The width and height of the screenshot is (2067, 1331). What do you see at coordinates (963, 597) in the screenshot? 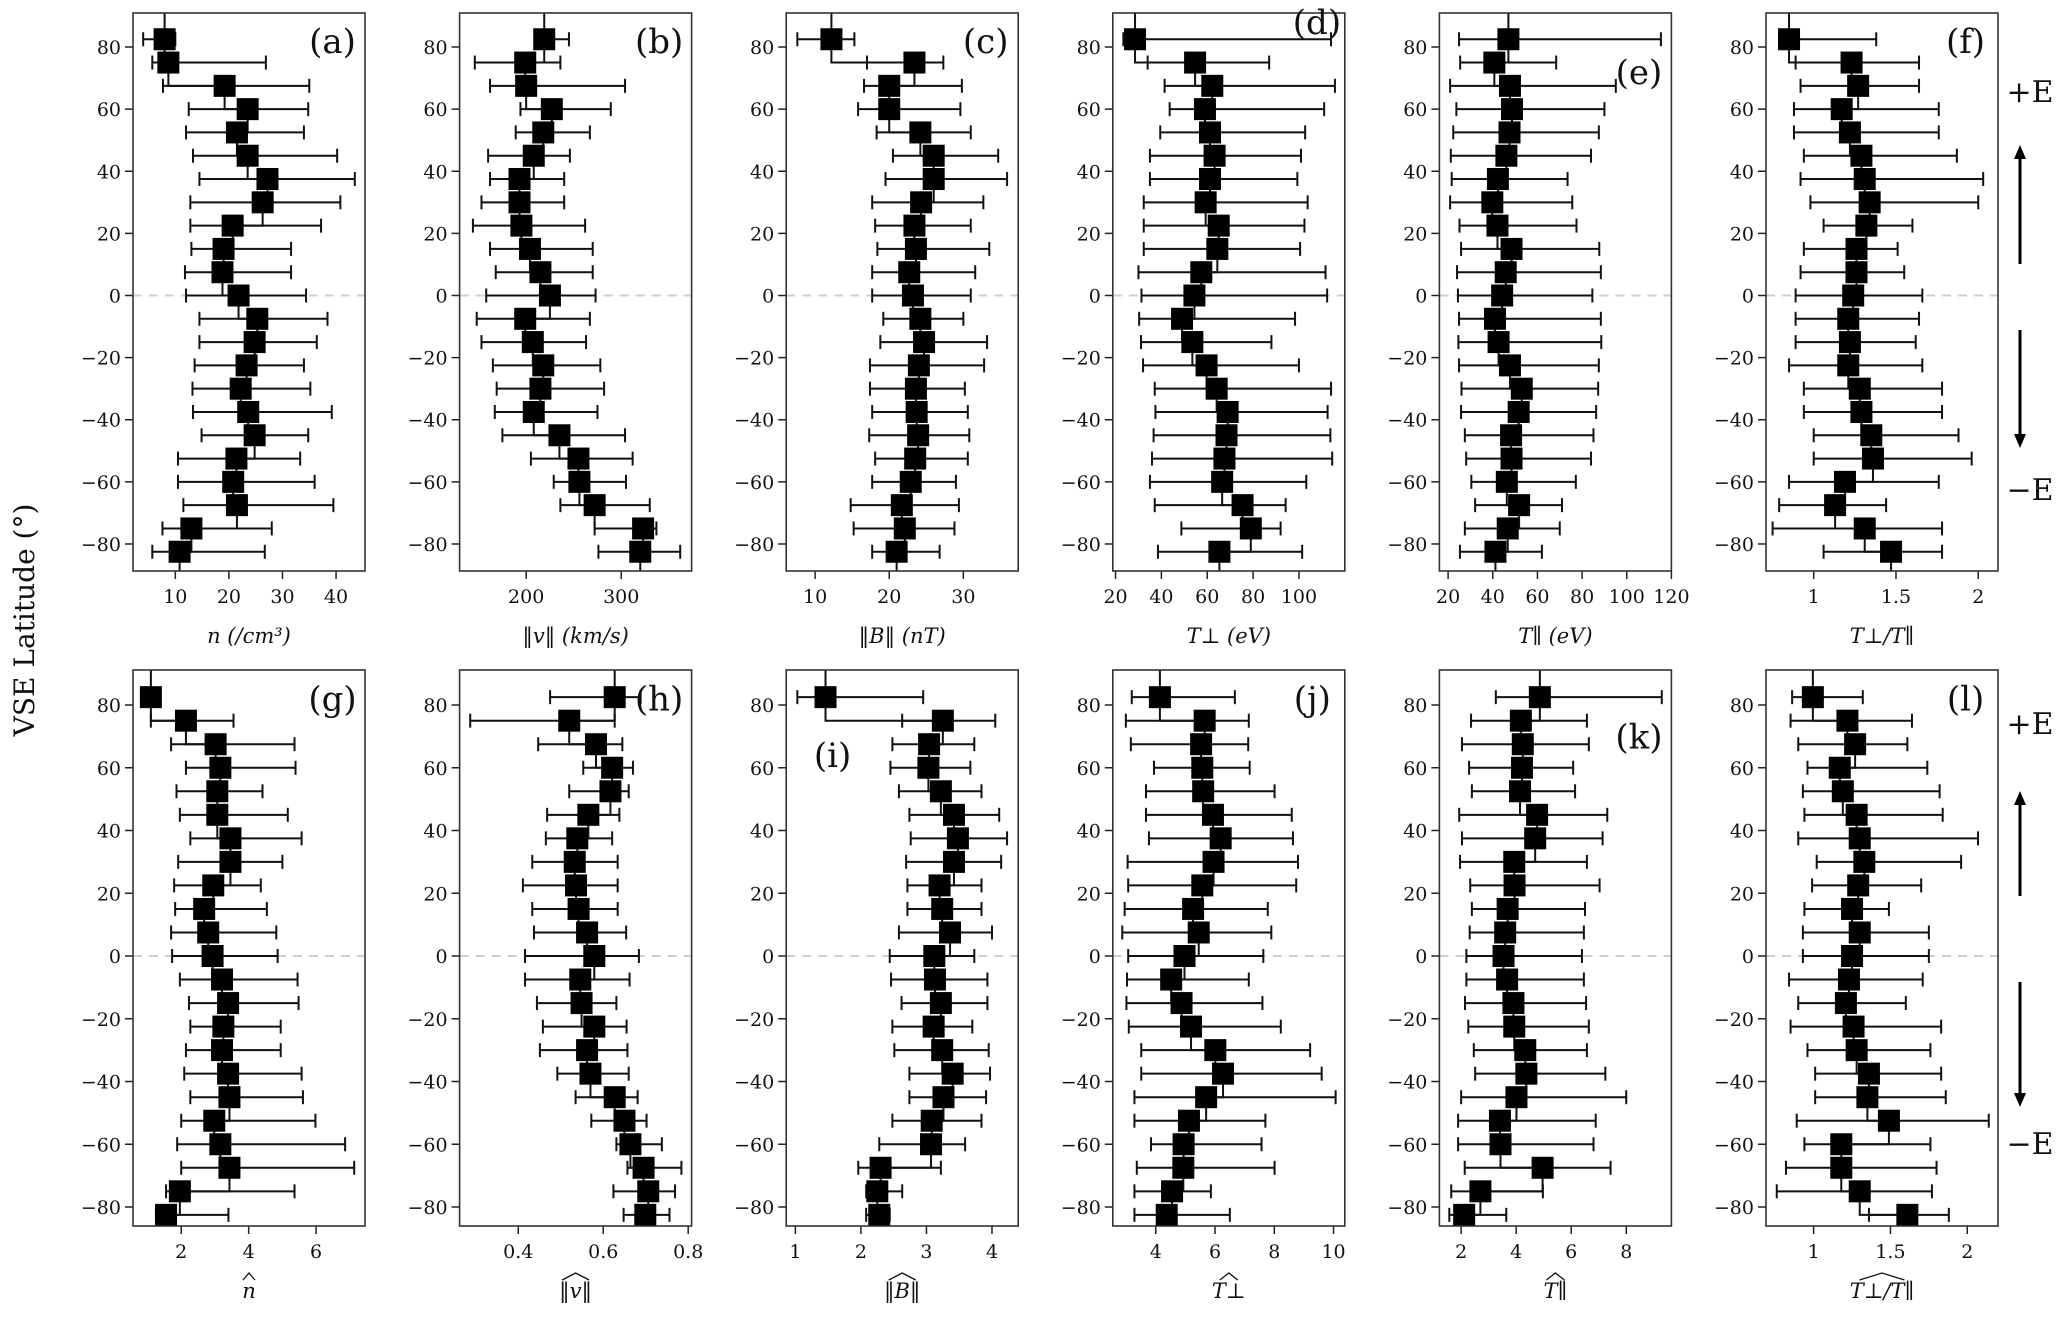
I see `x-tick-label: 30` at bounding box center [963, 597].